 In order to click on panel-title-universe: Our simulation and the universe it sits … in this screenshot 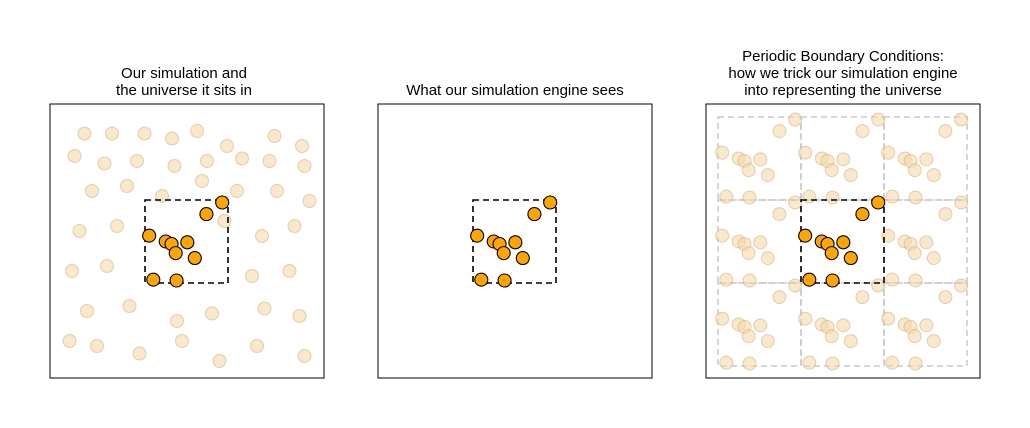, I will do `click(184, 82)`.